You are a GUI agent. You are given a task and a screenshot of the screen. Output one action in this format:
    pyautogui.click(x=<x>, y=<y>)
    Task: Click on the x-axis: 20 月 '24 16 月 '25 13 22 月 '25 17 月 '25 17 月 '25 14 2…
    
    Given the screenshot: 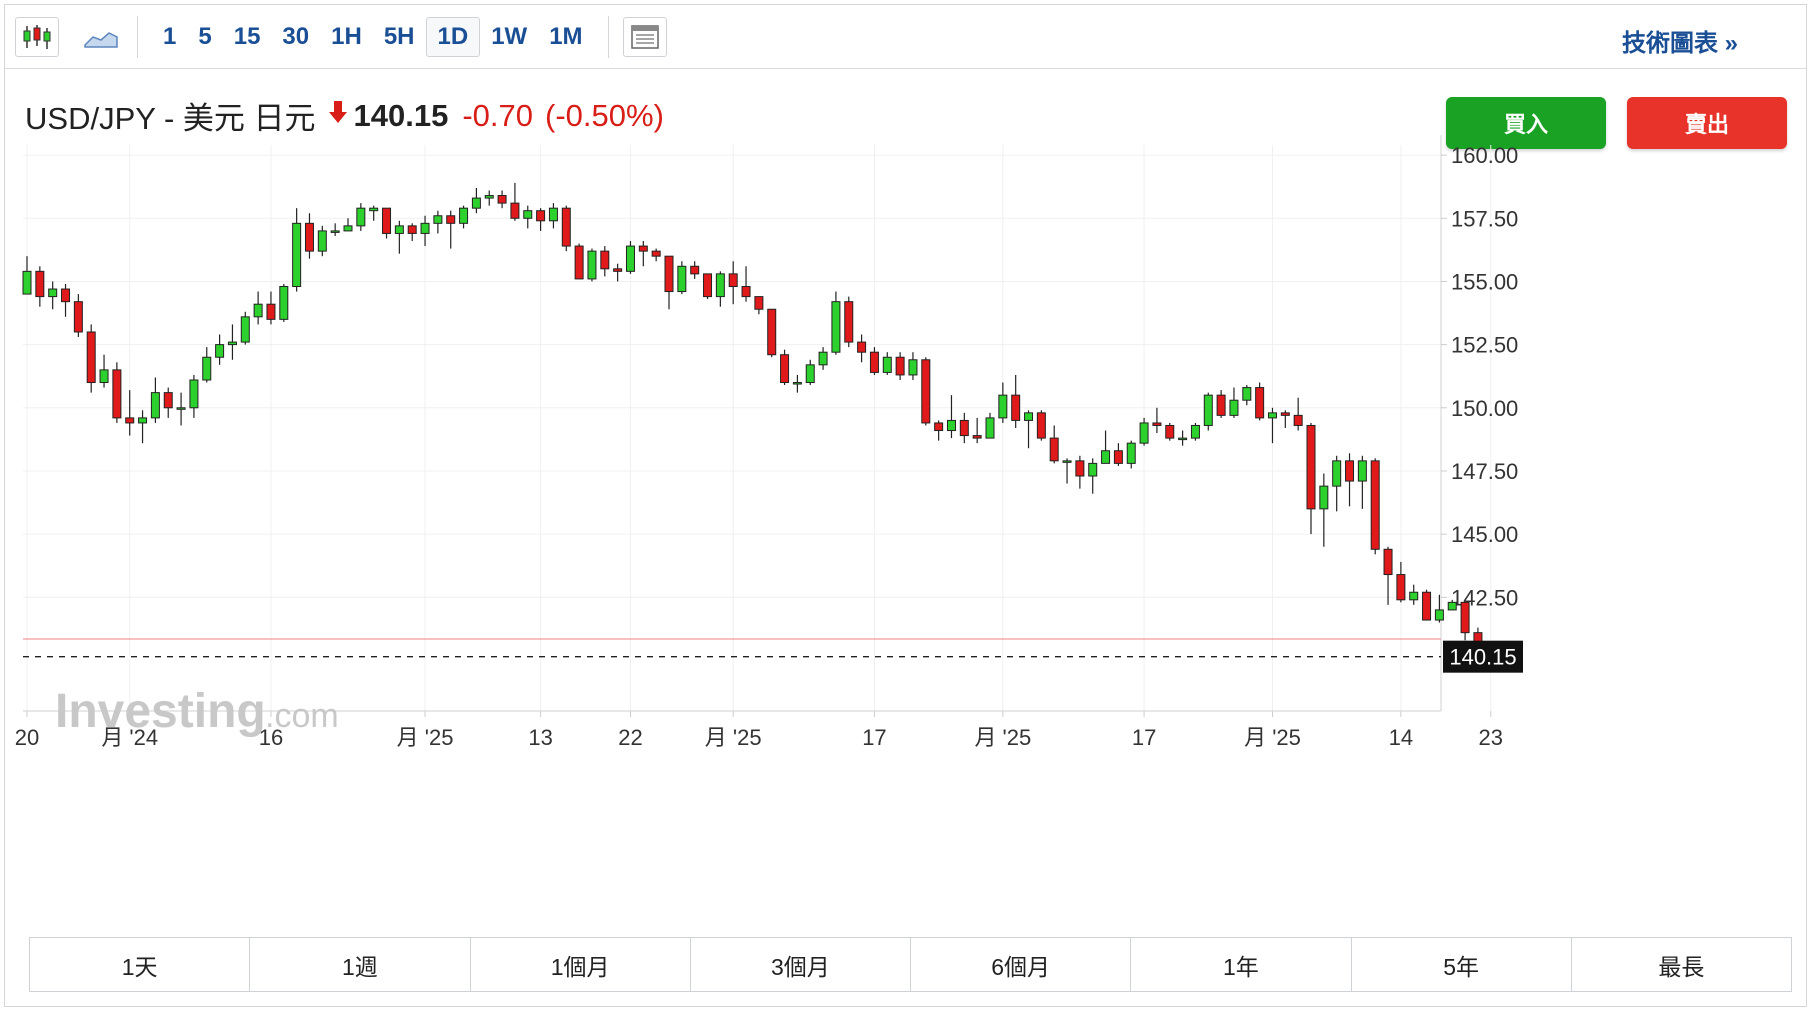 What is the action you would take?
    pyautogui.click(x=759, y=730)
    